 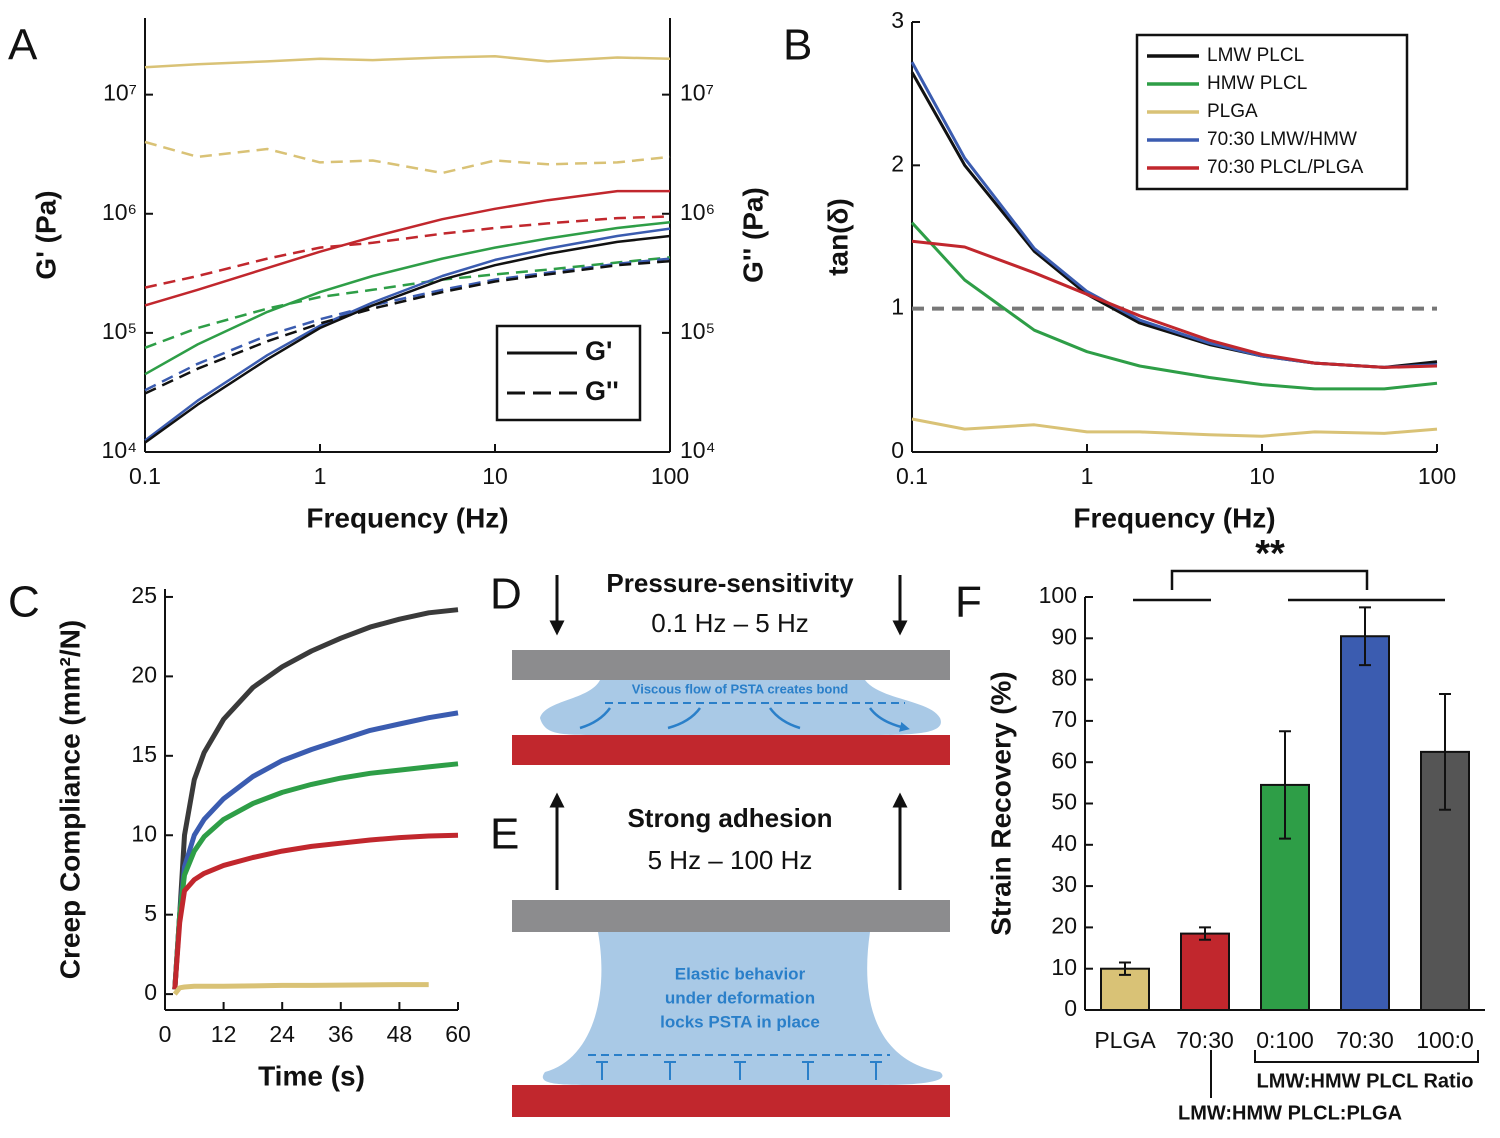 What do you see at coordinates (752, 235) in the screenshot?
I see `y2-axis-label: G'' (Pa)` at bounding box center [752, 235].